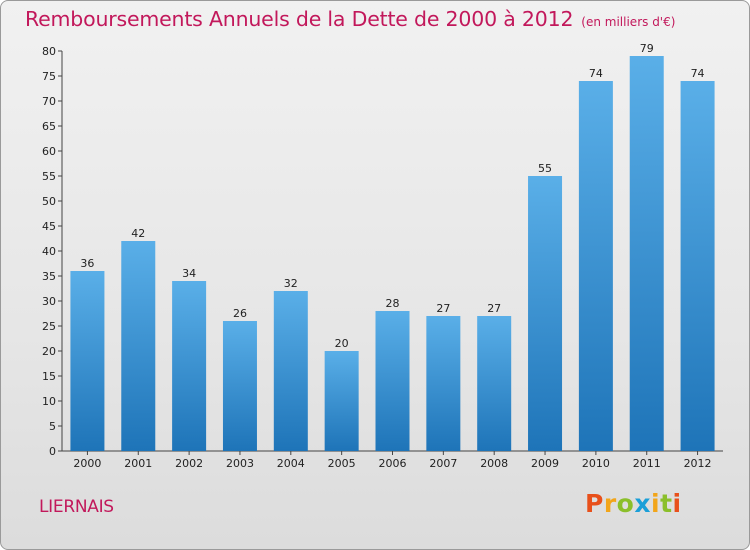 This screenshot has height=550, width=750. I want to click on x-tick-label-2000: 2000, so click(87, 463).